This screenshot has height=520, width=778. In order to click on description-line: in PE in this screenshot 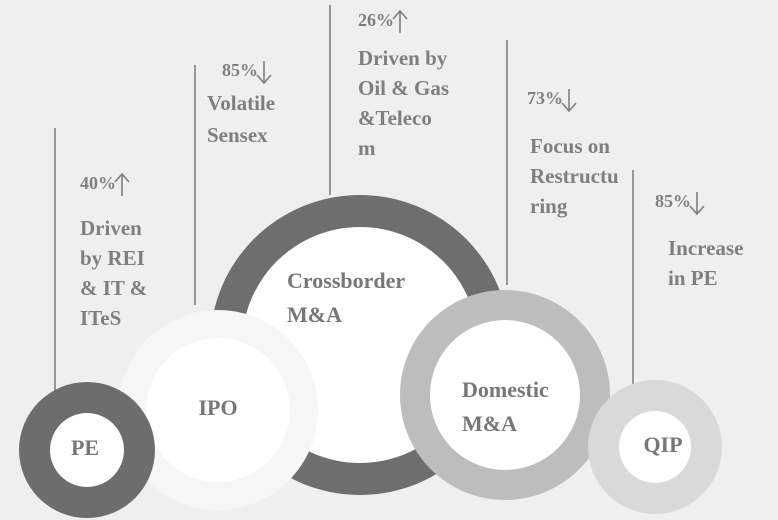, I will do `click(693, 278)`.